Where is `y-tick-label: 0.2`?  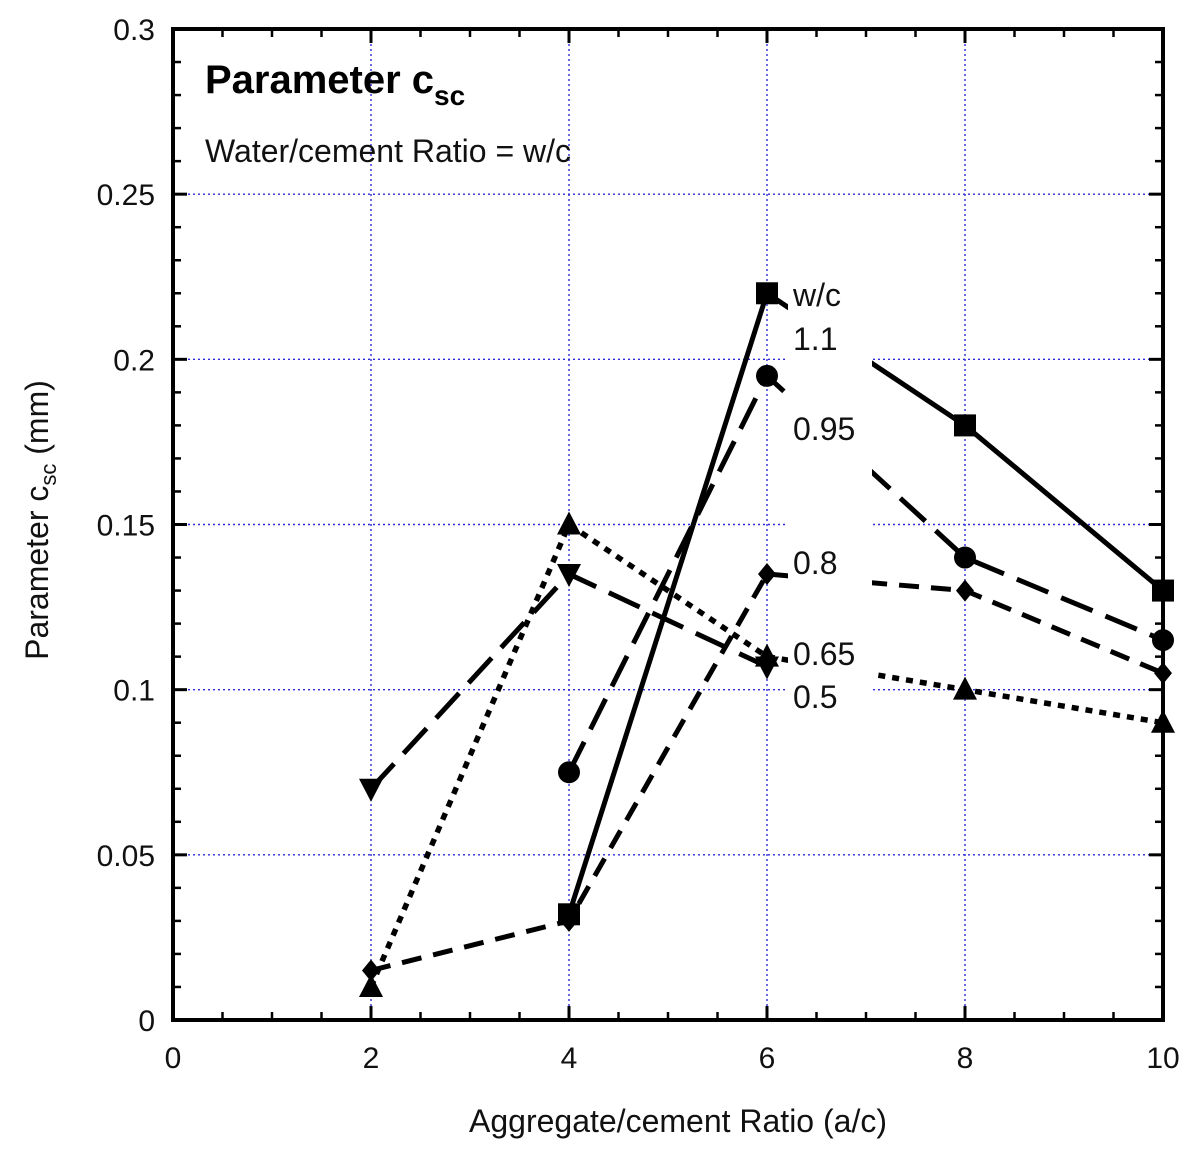
y-tick-label: 0.2 is located at coordinates (134, 360).